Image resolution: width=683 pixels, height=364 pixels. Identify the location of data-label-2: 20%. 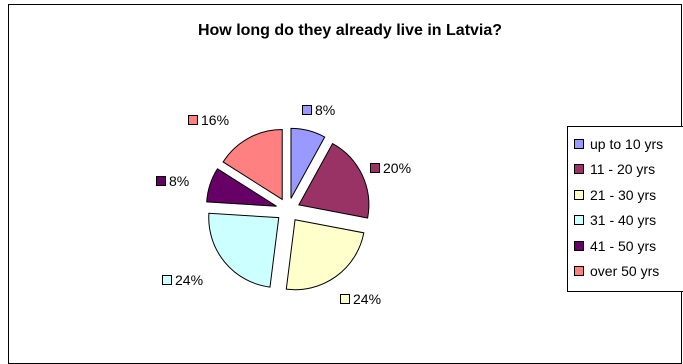
(390, 168).